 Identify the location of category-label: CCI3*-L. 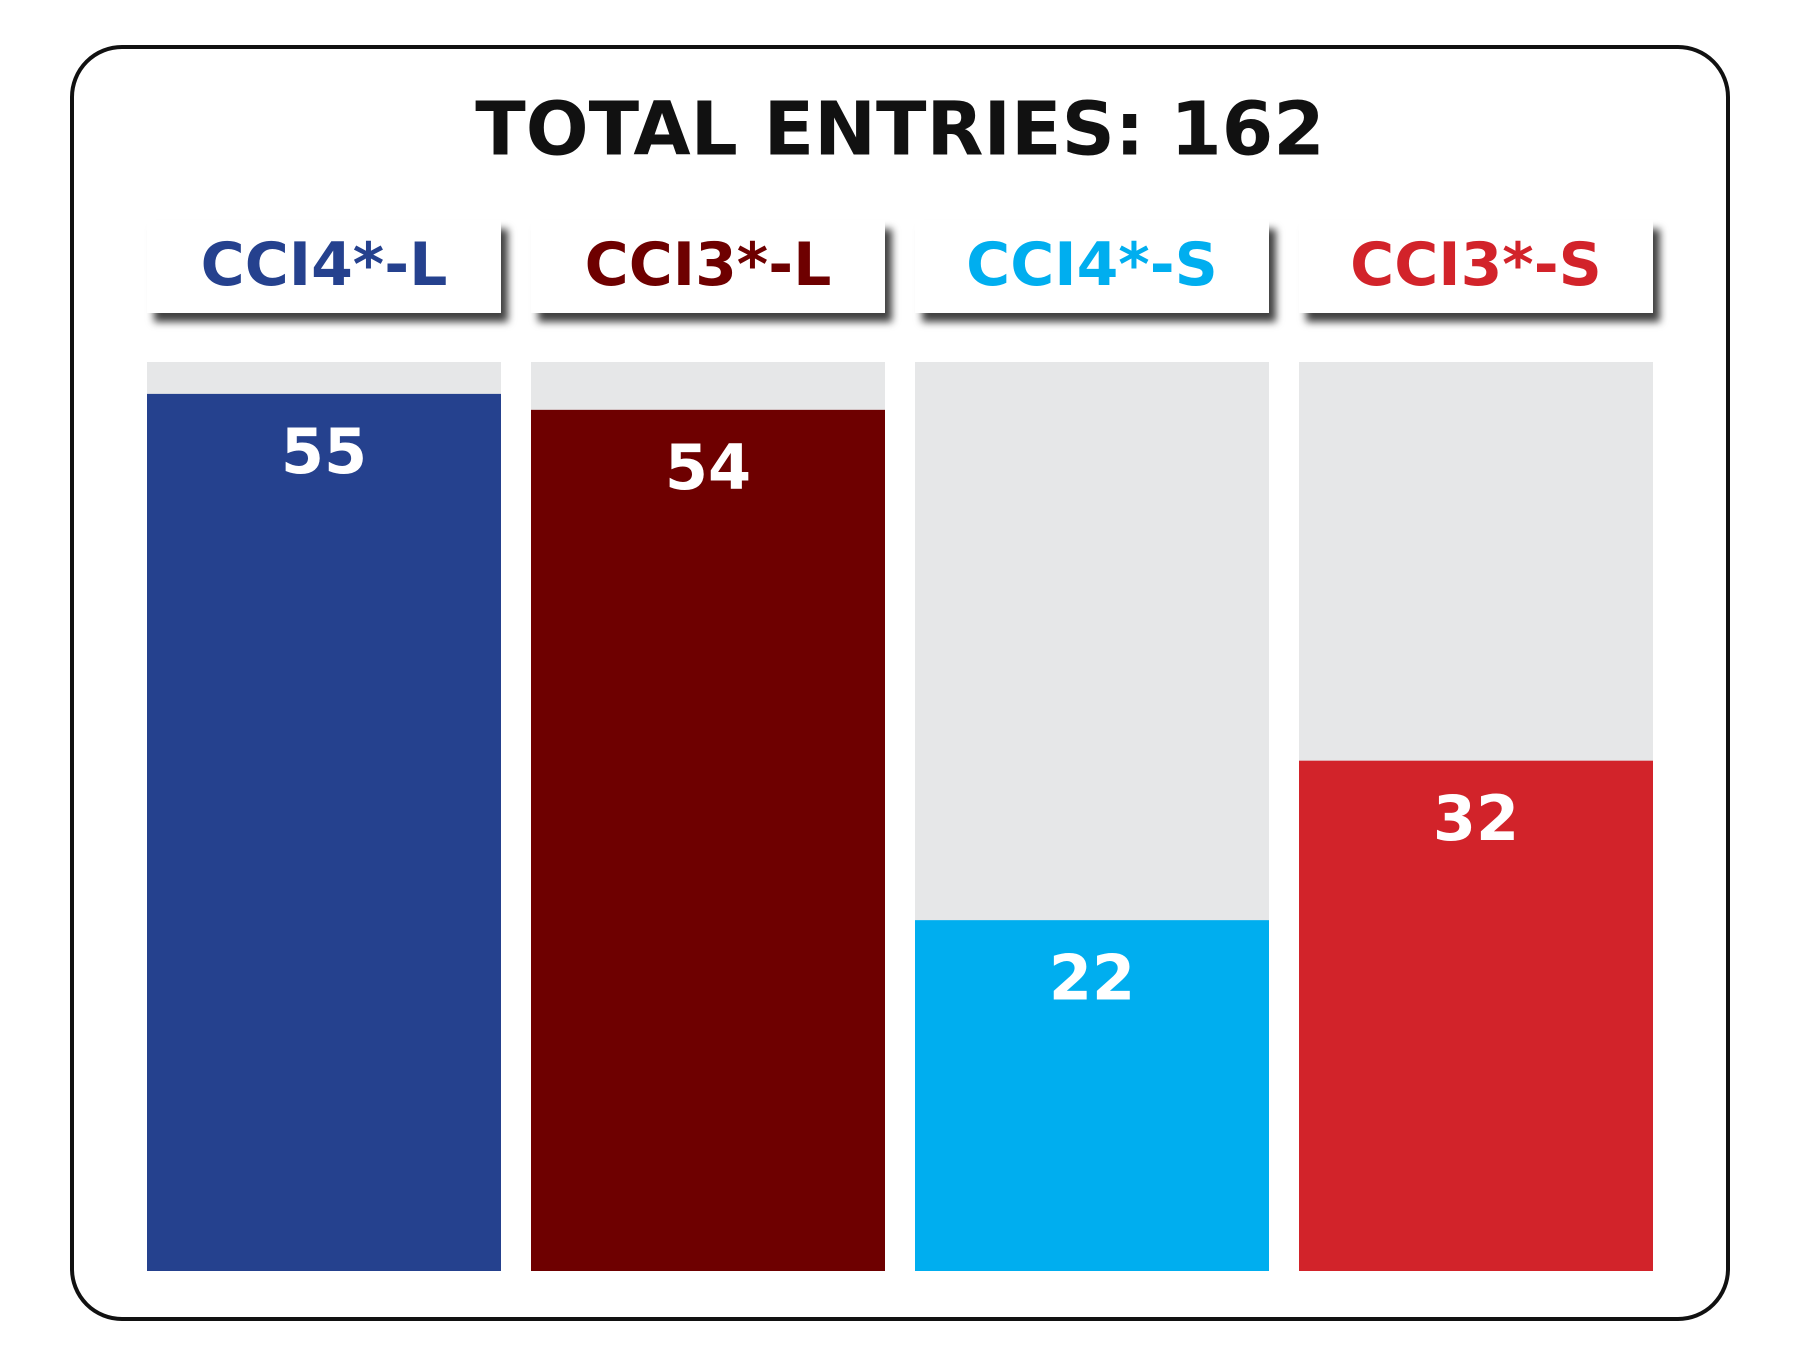
(708, 265).